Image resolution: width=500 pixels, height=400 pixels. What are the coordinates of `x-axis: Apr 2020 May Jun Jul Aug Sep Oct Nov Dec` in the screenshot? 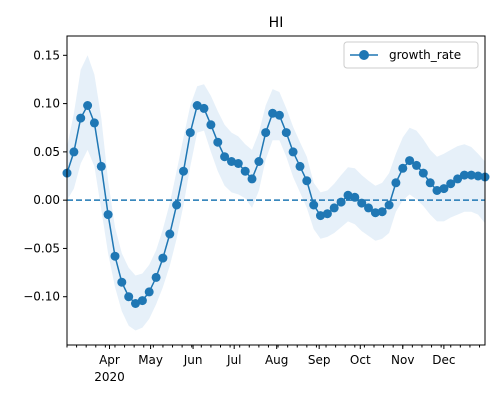 It's located at (273, 364).